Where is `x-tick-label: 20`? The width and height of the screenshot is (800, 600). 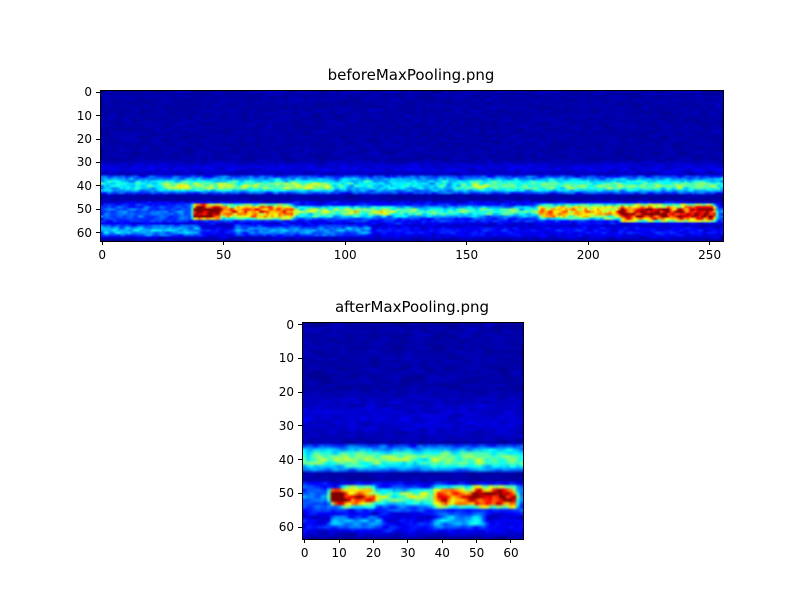
x-tick-label: 20 is located at coordinates (373, 553).